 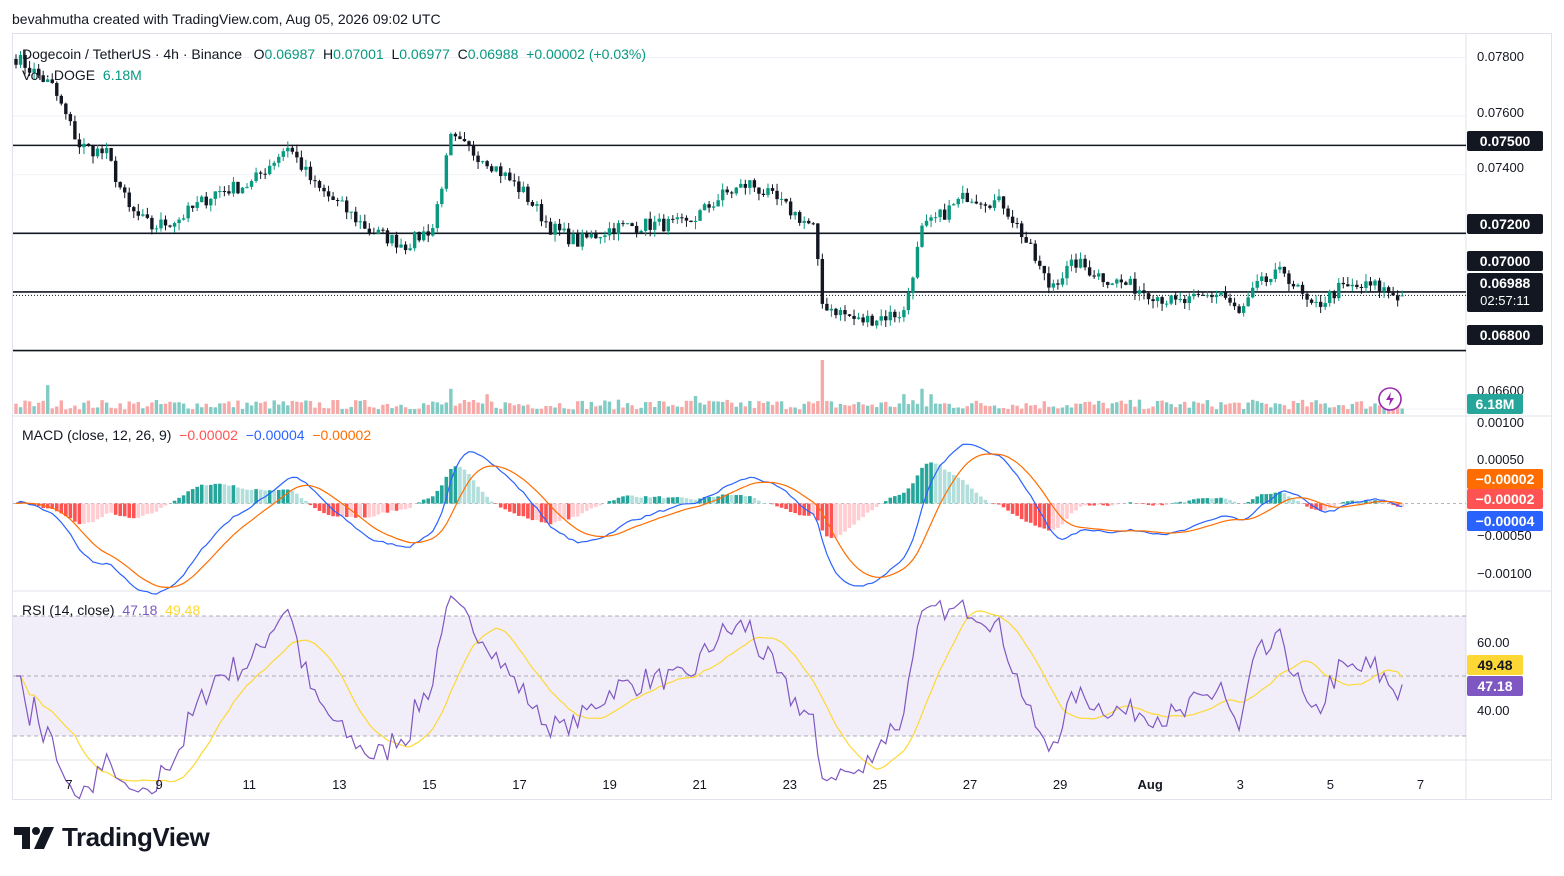 I want to click on rsi-legend-label: RSI (14, close), so click(x=68, y=610).